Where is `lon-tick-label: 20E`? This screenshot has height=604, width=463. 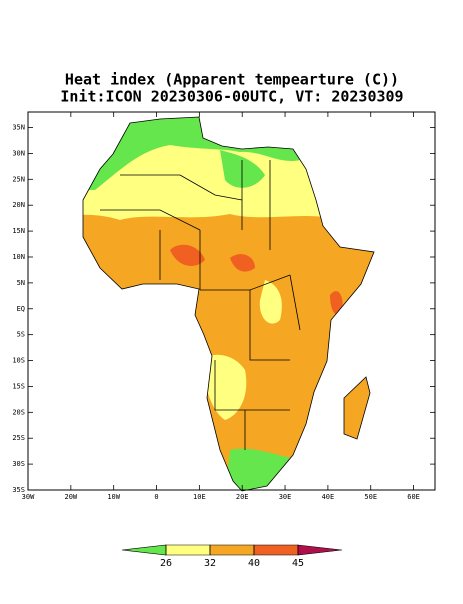
lon-tick-label: 20E is located at coordinates (242, 497).